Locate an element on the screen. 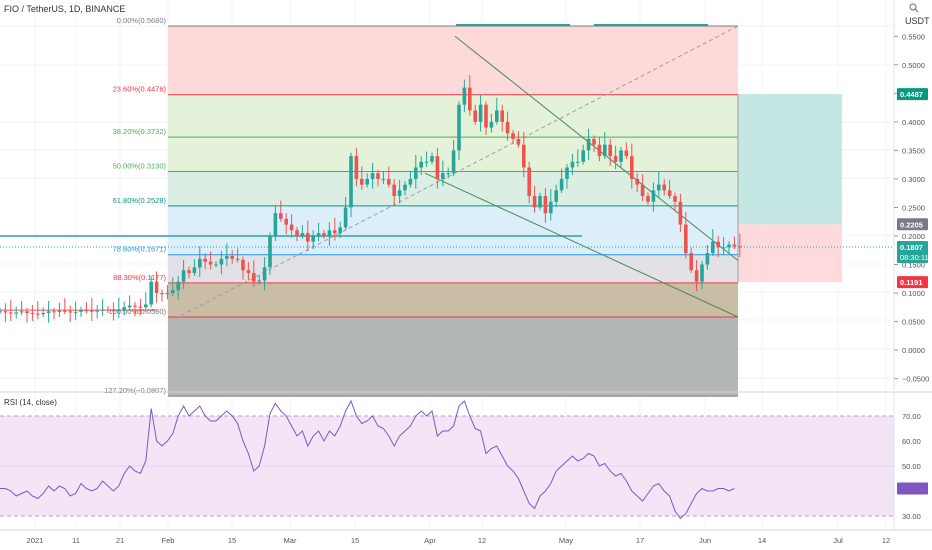 The image size is (932, 550). price-tick-label: −0.0500 is located at coordinates (915, 379).